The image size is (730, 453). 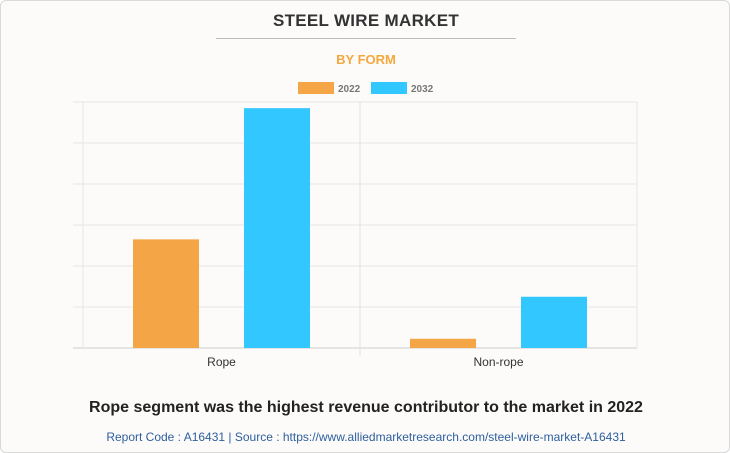 I want to click on chart-title: STEEL WIRE MARKET, so click(x=366, y=20).